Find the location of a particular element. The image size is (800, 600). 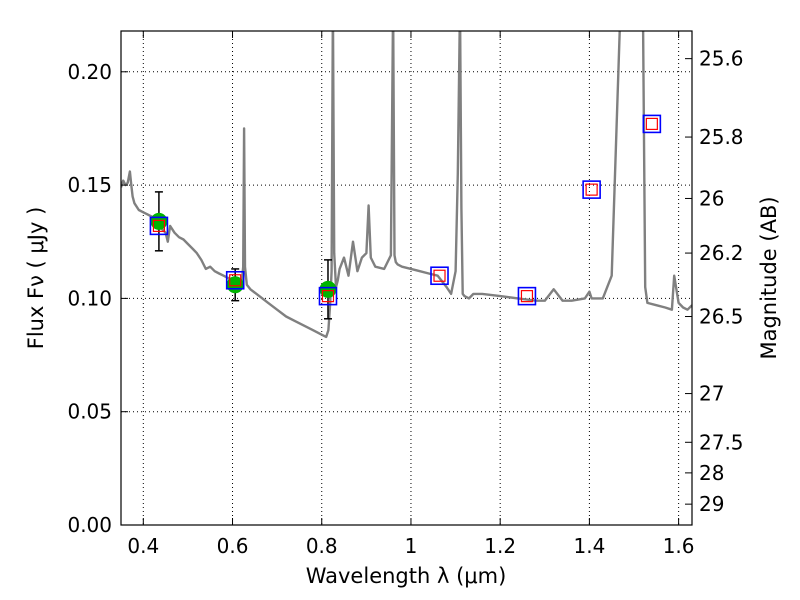

right-tick-label: 29 is located at coordinates (711, 504).